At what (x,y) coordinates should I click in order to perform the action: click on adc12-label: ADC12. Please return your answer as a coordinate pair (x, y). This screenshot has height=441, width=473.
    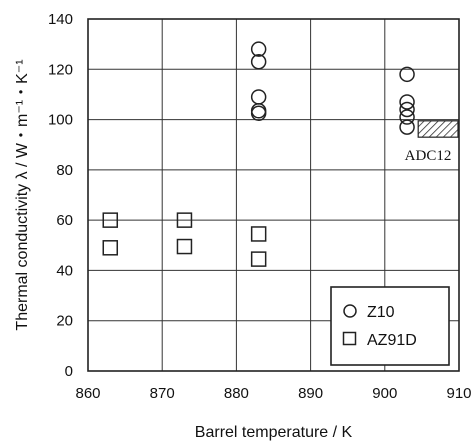
    Looking at the image, I should click on (428, 156).